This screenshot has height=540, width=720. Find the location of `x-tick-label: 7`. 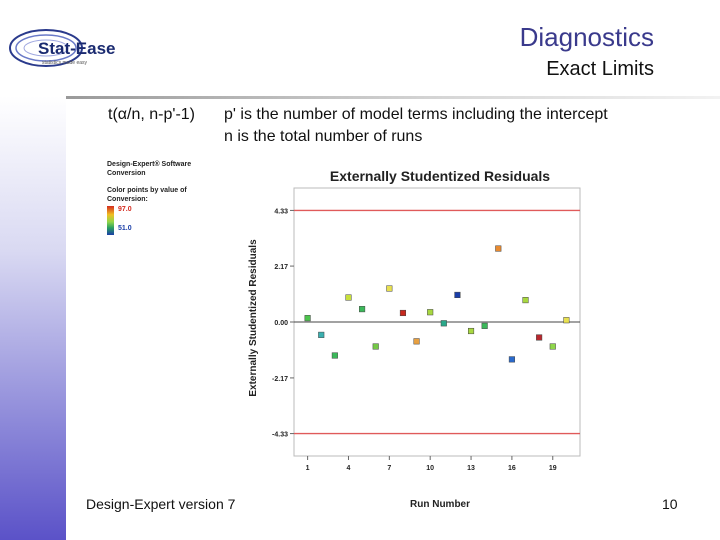

x-tick-label: 7 is located at coordinates (389, 468).